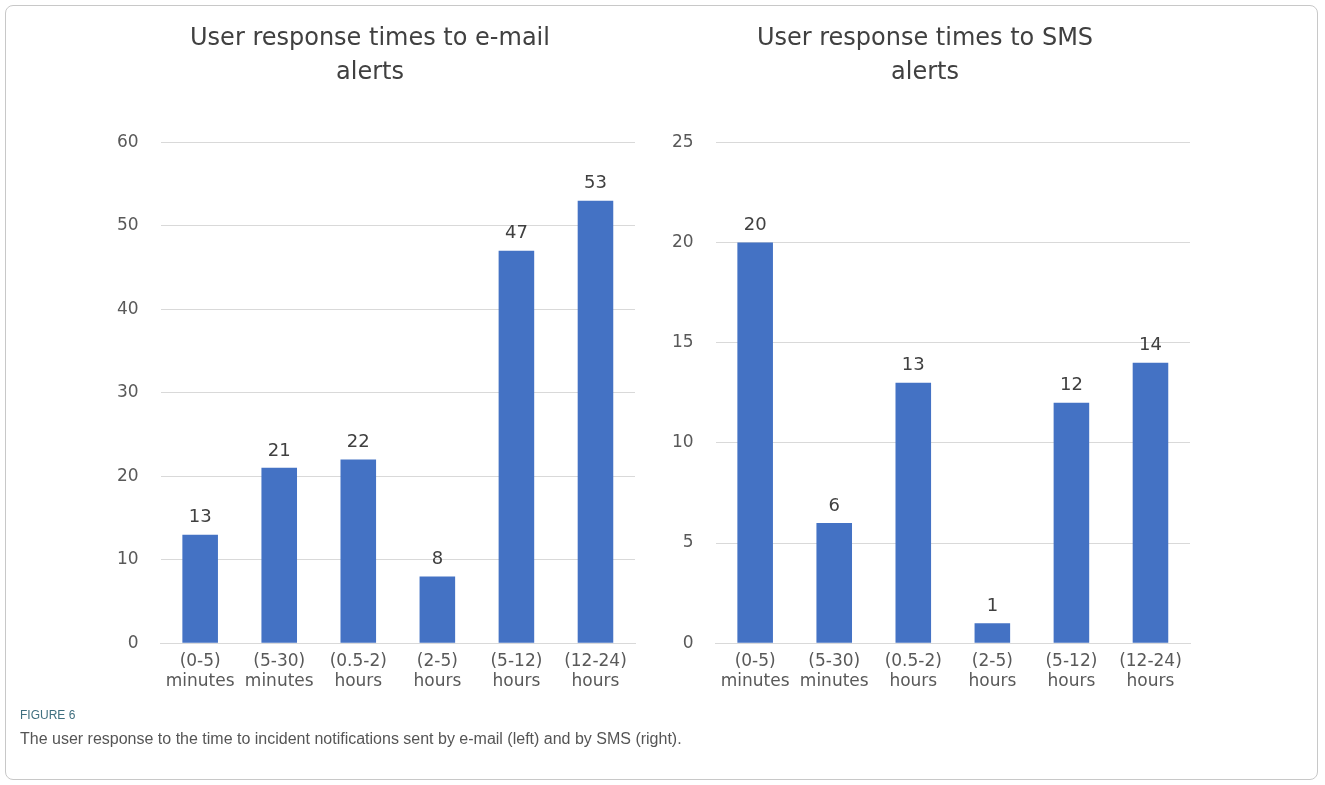 The height and width of the screenshot is (785, 1325). I want to click on y-tick-label: 60, so click(127, 140).